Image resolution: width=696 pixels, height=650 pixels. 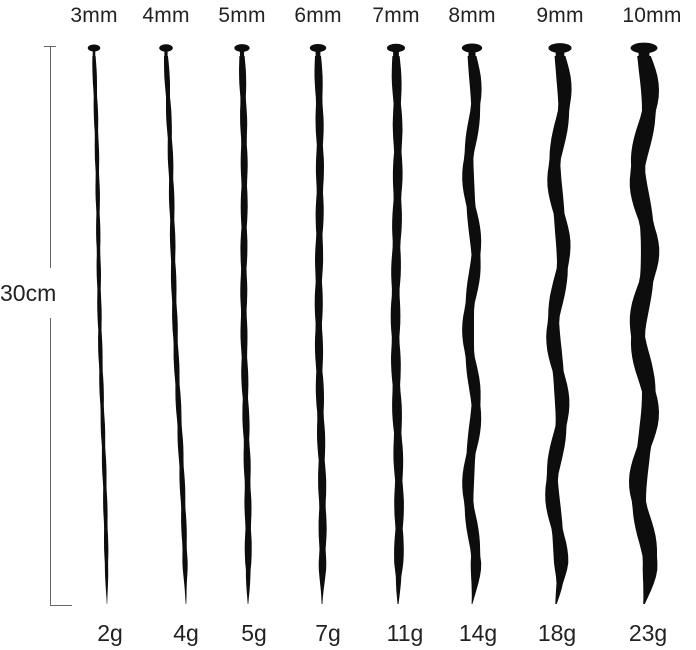 I want to click on weight-label-1: 2g, so click(x=110, y=633).